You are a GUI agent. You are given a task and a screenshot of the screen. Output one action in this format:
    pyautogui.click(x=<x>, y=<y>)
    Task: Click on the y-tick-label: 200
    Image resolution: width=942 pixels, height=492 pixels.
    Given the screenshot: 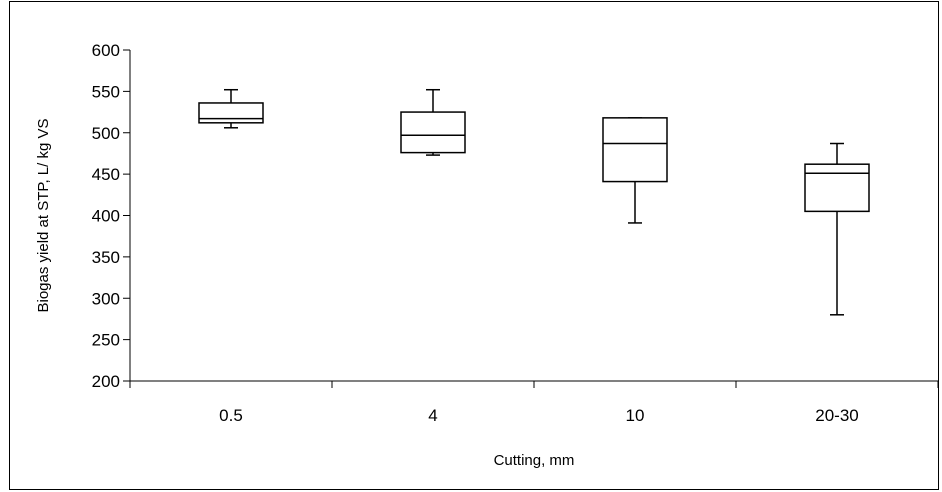 What is the action you would take?
    pyautogui.click(x=106, y=381)
    